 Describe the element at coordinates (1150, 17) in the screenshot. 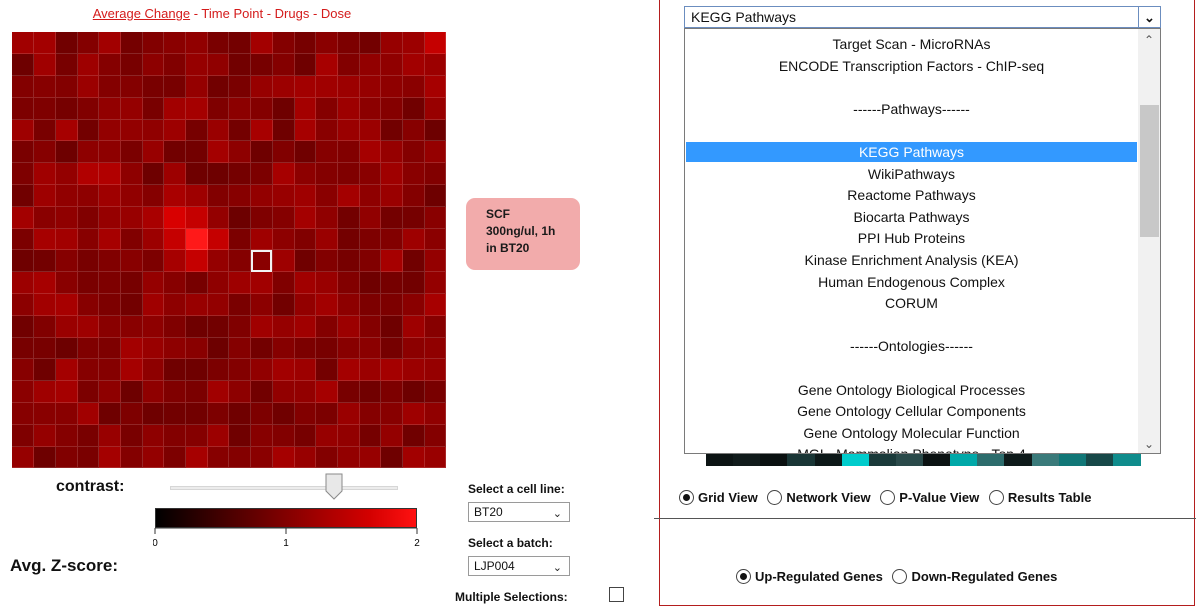

I see `chevron-down-icon: ⌄` at that location.